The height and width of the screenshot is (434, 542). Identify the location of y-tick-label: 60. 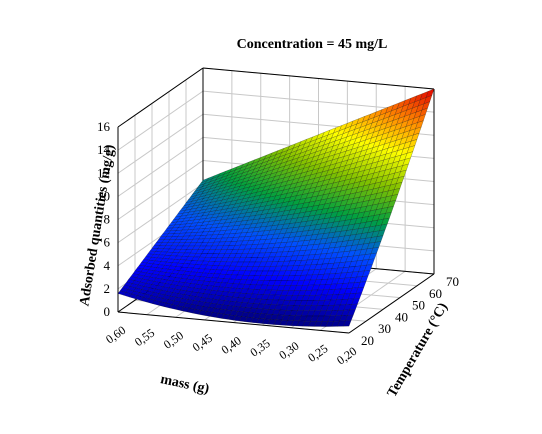
(435, 293).